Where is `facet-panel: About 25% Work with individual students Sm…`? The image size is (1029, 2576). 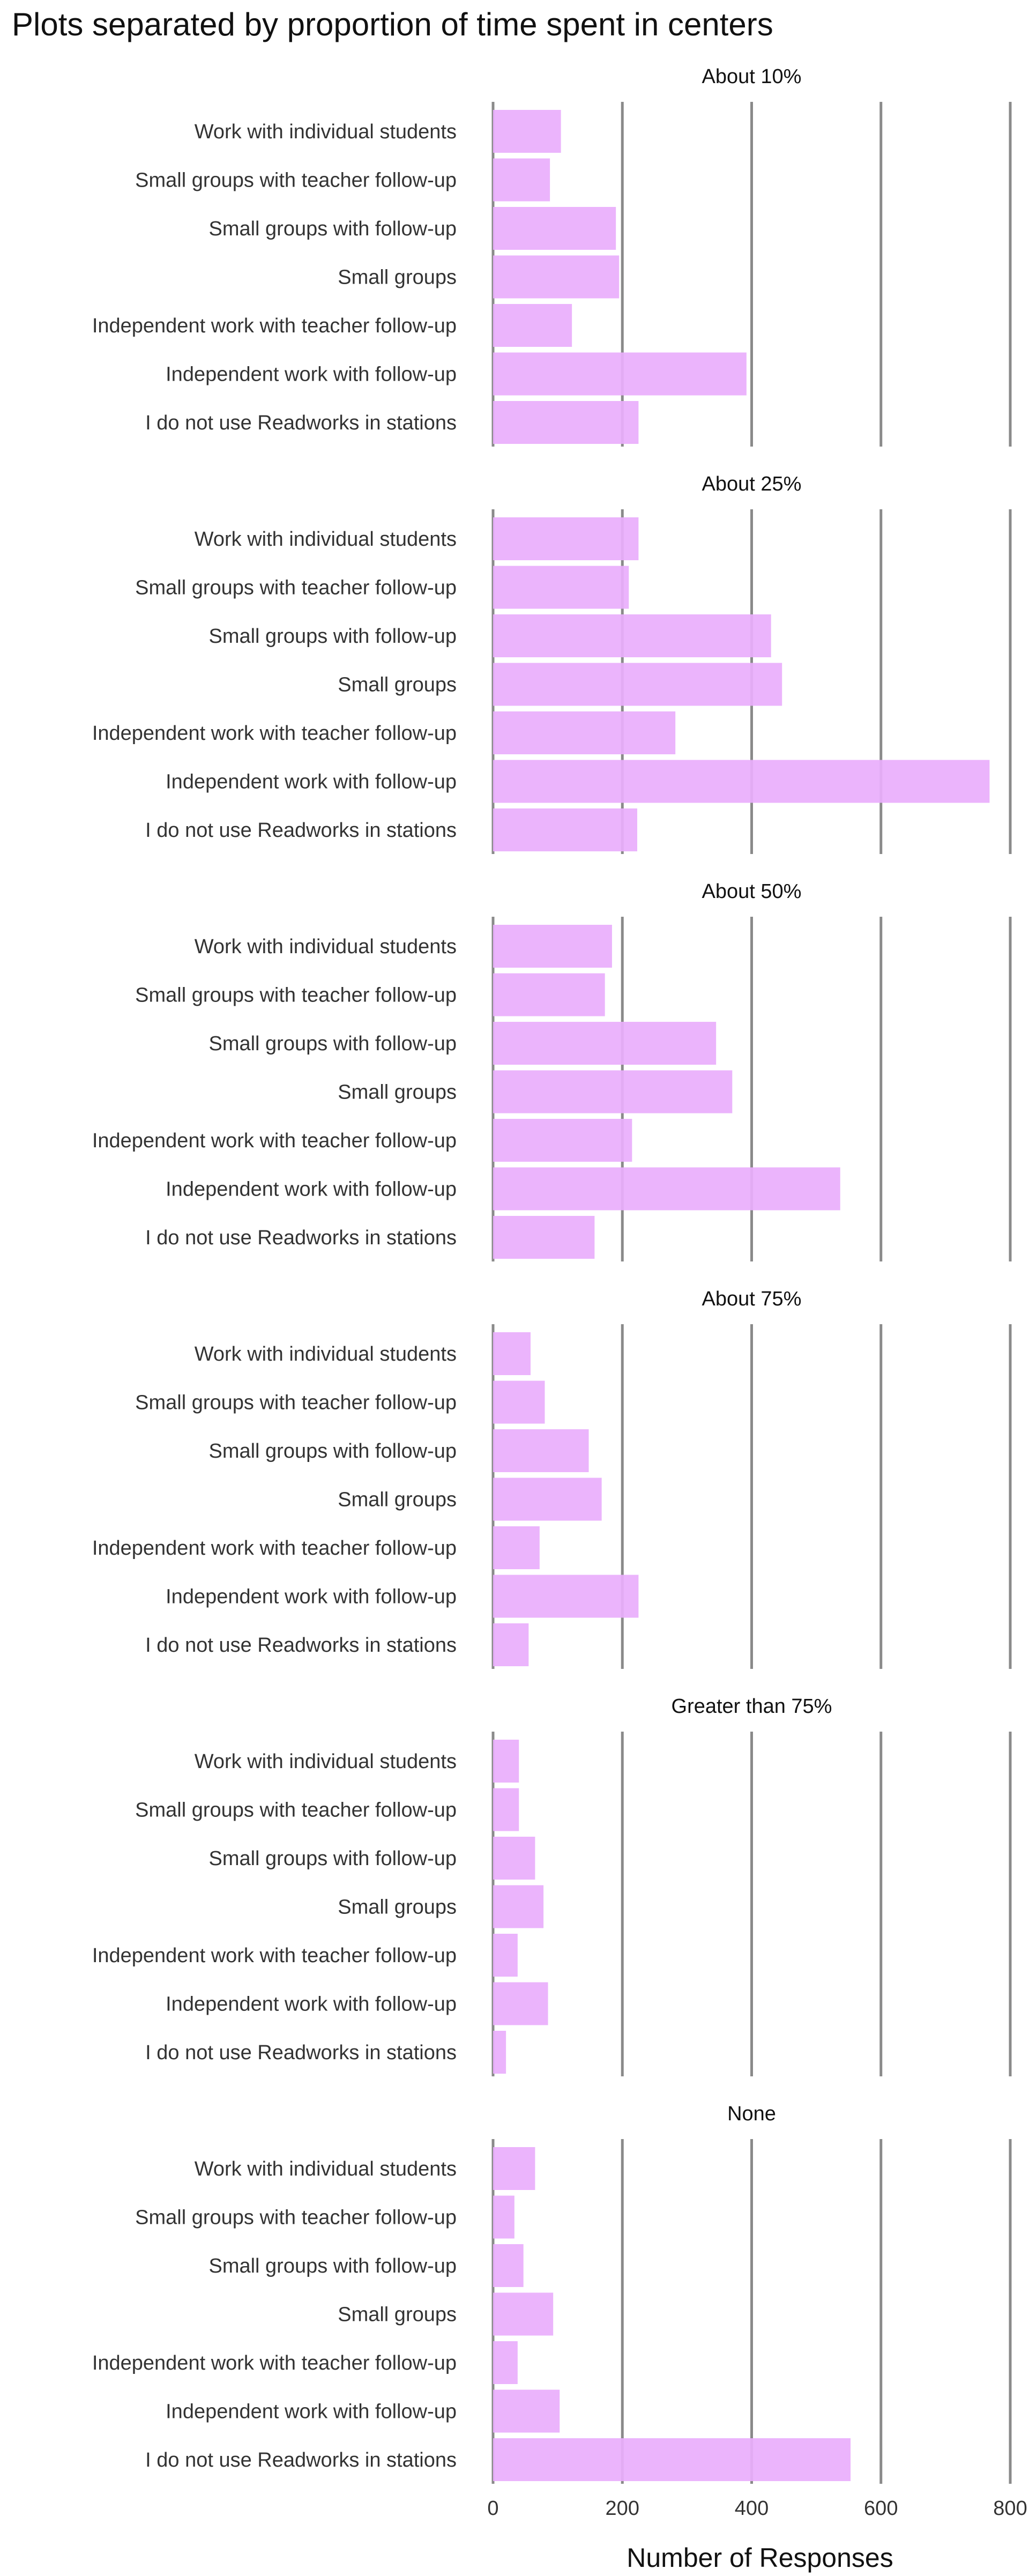
facet-panel: About 25% Work with individual students Sm… is located at coordinates (552, 663).